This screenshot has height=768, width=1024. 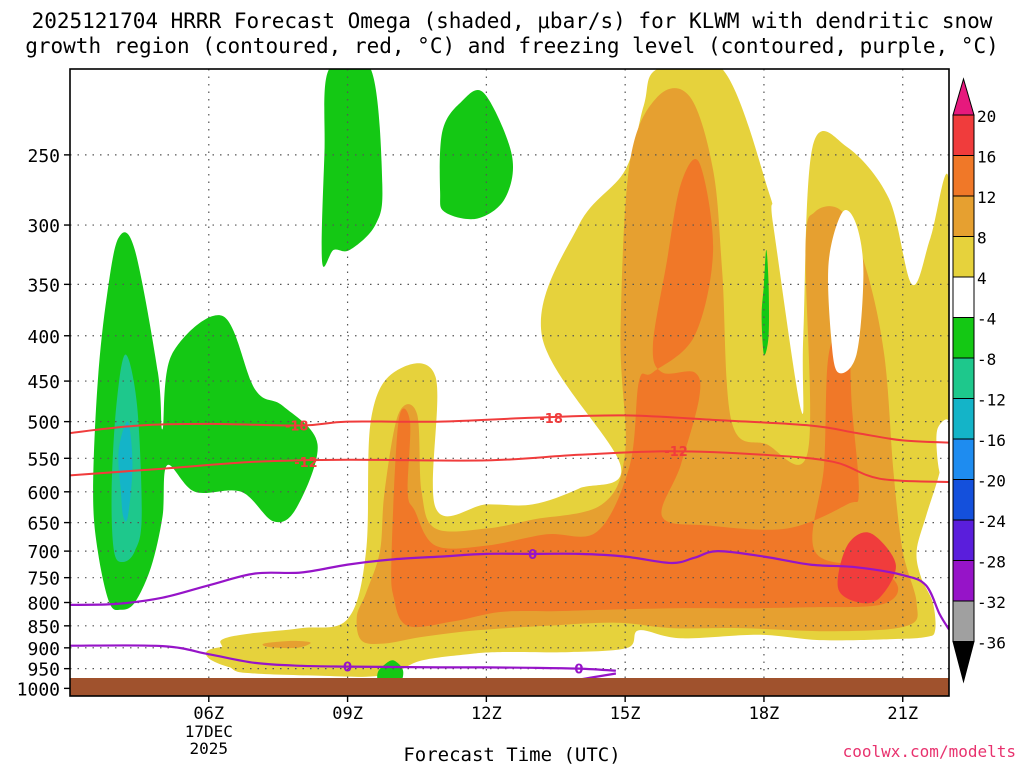 What do you see at coordinates (991, 481) in the screenshot?
I see `colorbar-label-9: -20` at bounding box center [991, 481].